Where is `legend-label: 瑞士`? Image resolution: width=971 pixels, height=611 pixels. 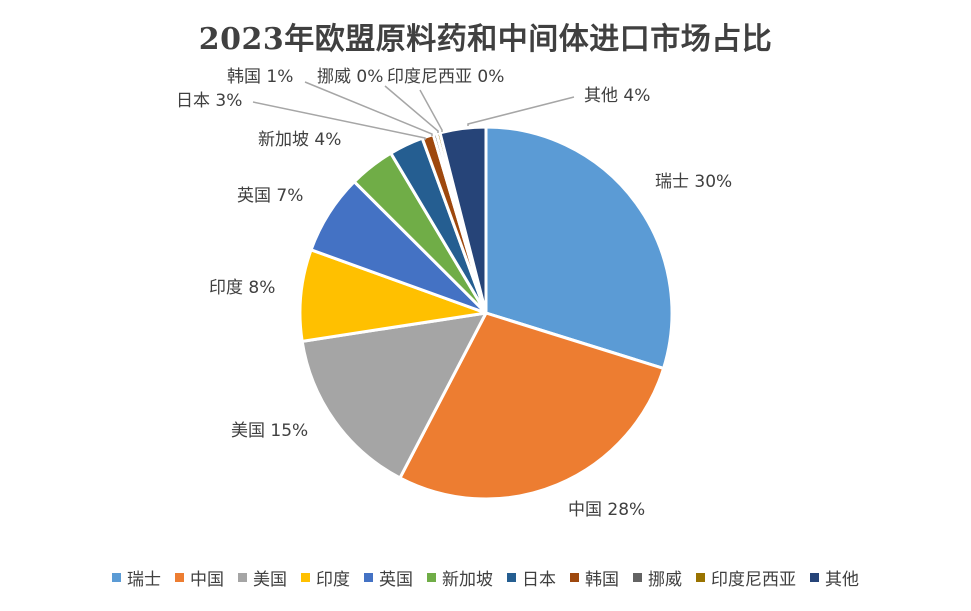 legend-label: 瑞士 is located at coordinates (144, 579).